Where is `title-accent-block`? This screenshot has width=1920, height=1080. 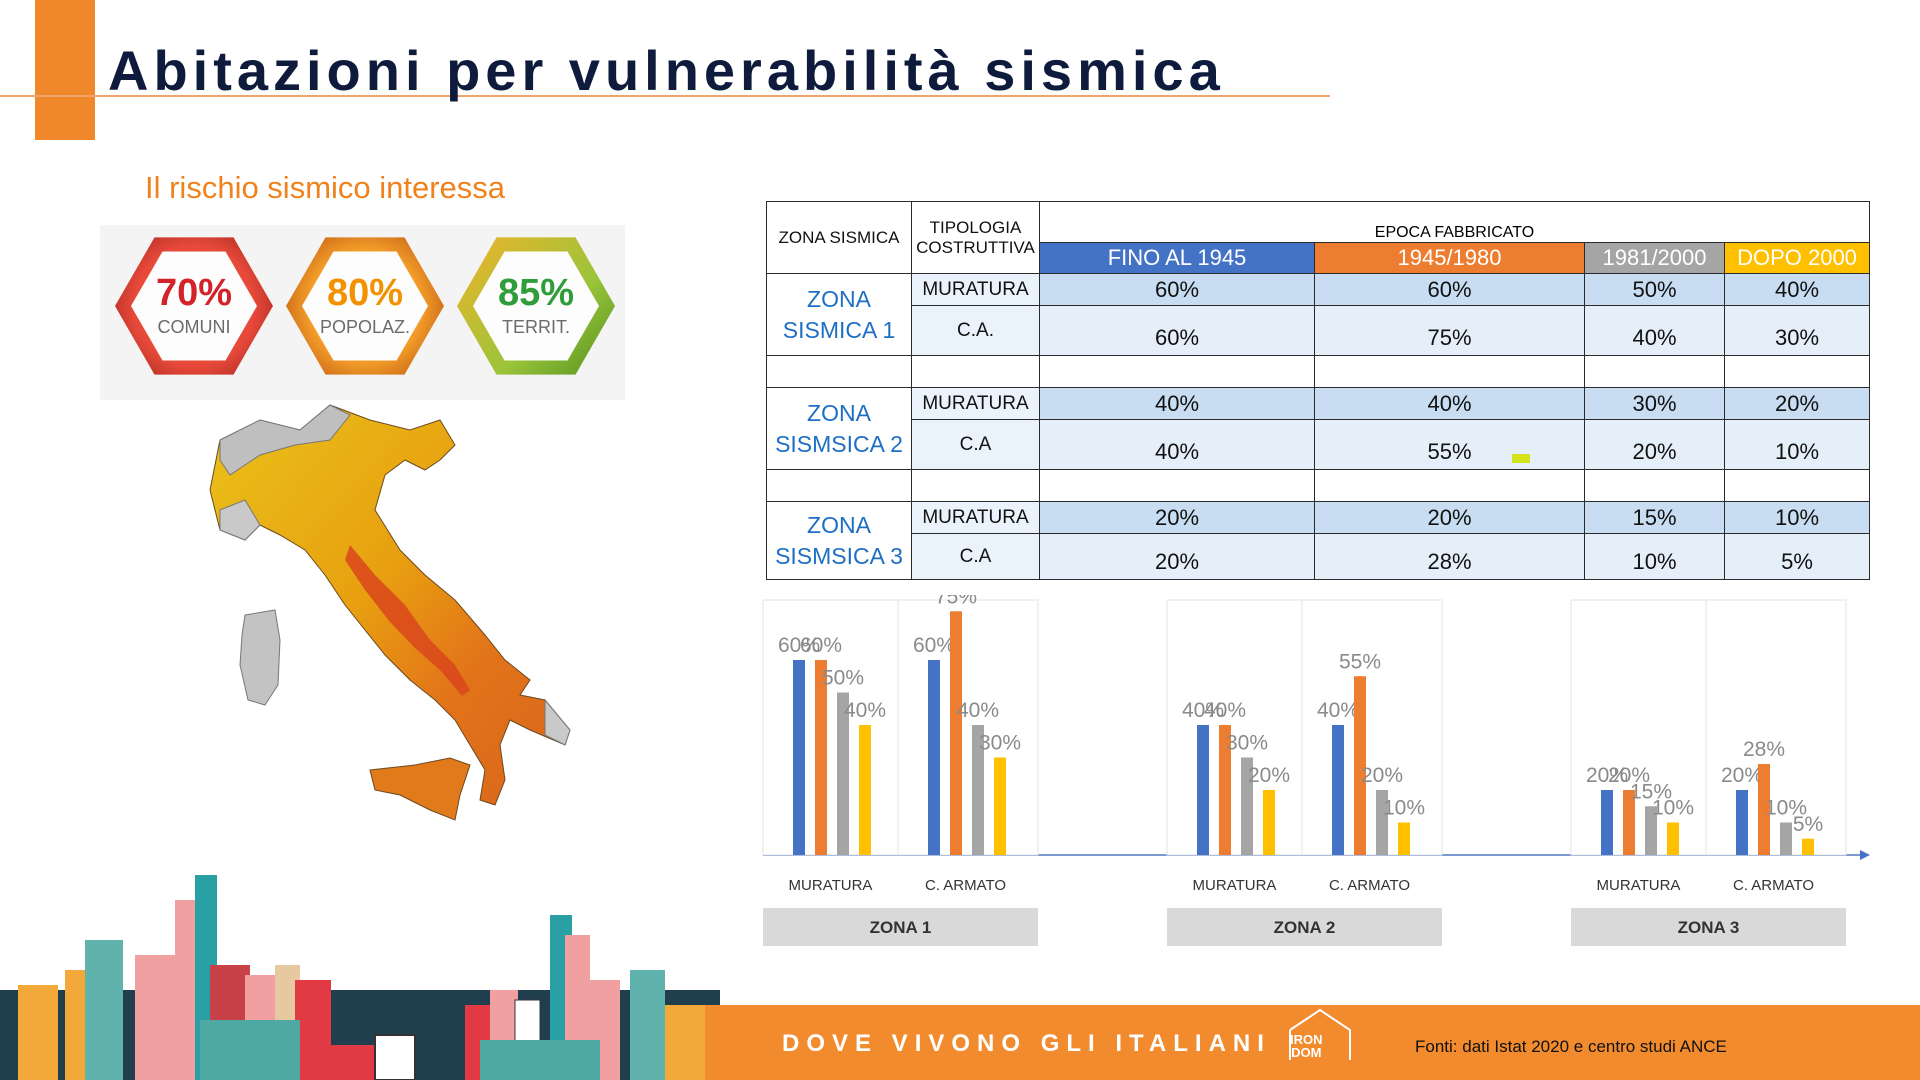 title-accent-block is located at coordinates (65, 70).